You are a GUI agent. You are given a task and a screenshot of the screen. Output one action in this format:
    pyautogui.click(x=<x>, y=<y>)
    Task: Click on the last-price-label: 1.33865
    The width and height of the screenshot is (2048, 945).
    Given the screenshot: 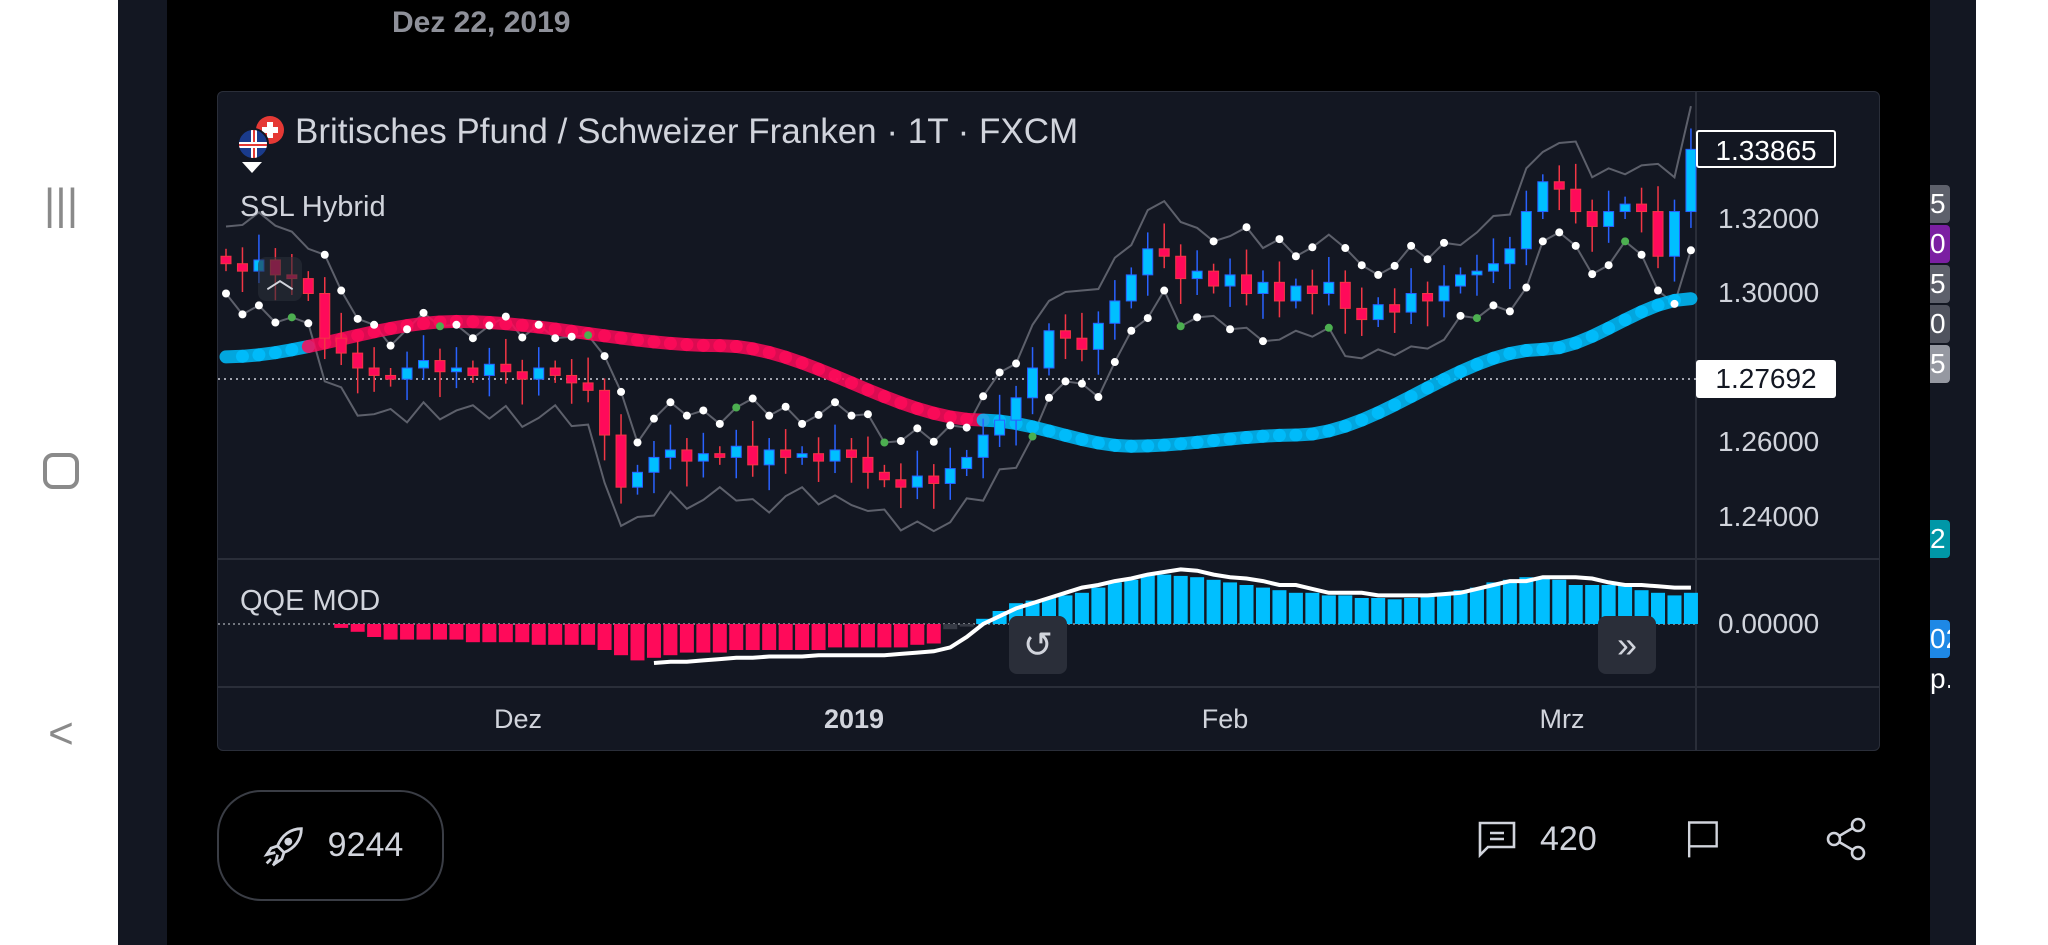 What is the action you would take?
    pyautogui.click(x=1766, y=149)
    